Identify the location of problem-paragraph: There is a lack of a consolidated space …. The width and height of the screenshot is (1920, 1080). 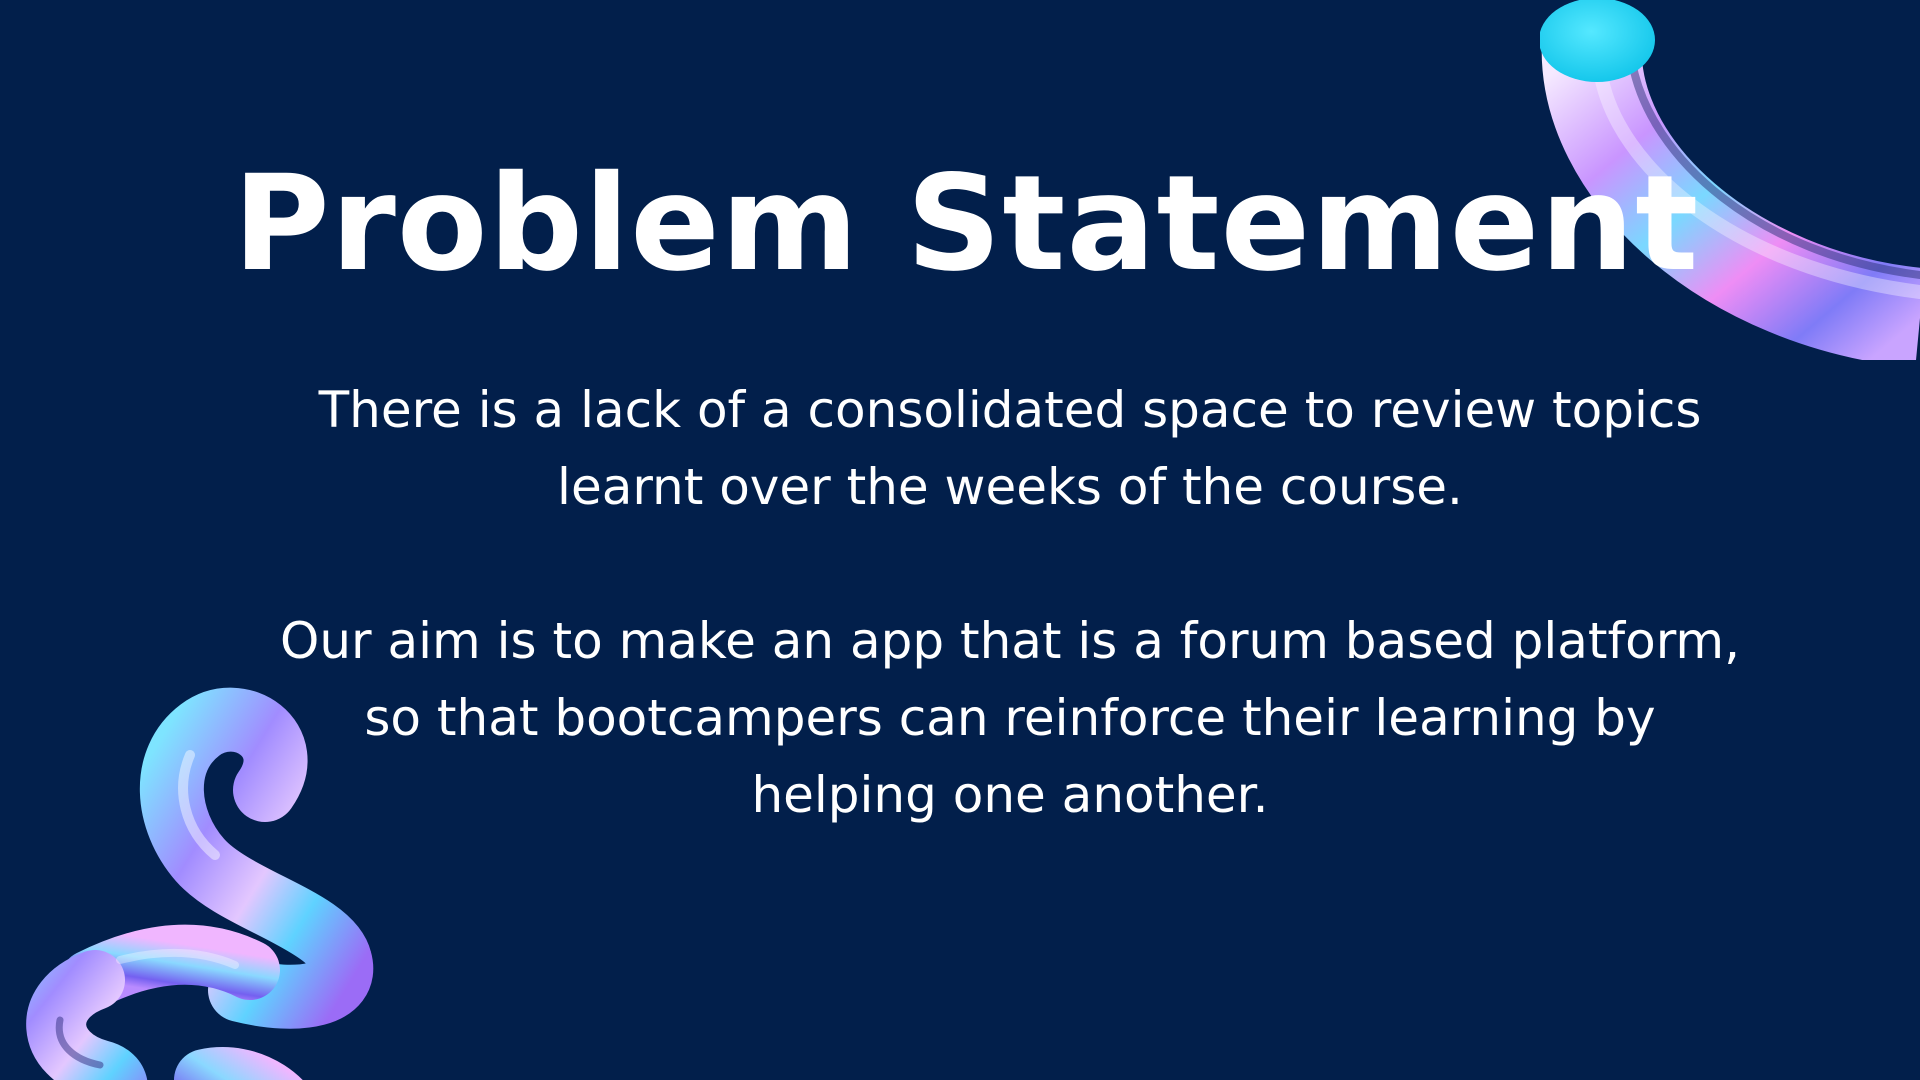
(1010, 448).